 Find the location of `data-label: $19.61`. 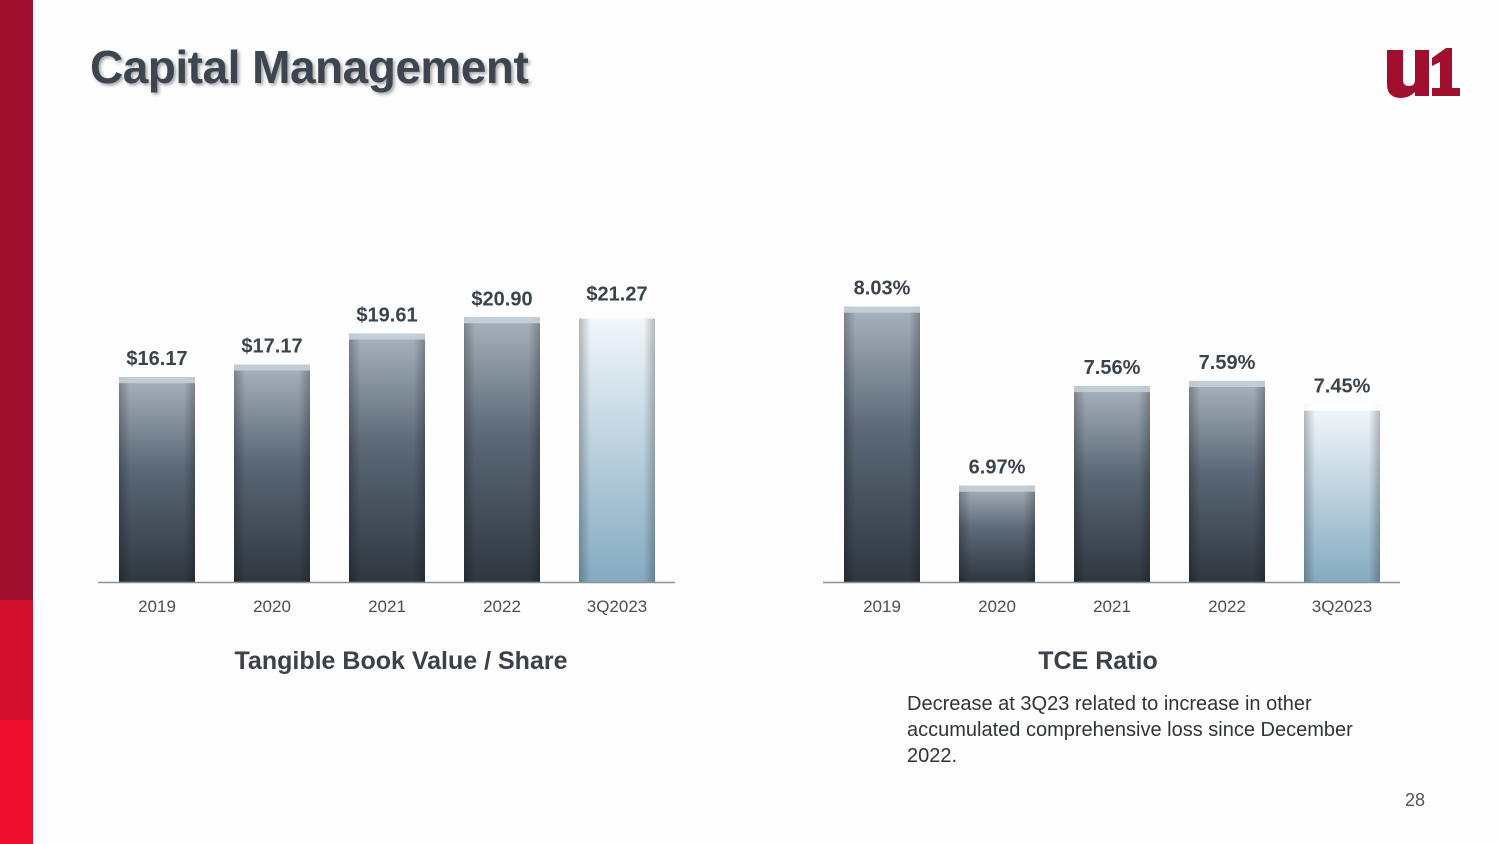

data-label: $19.61 is located at coordinates (386, 316).